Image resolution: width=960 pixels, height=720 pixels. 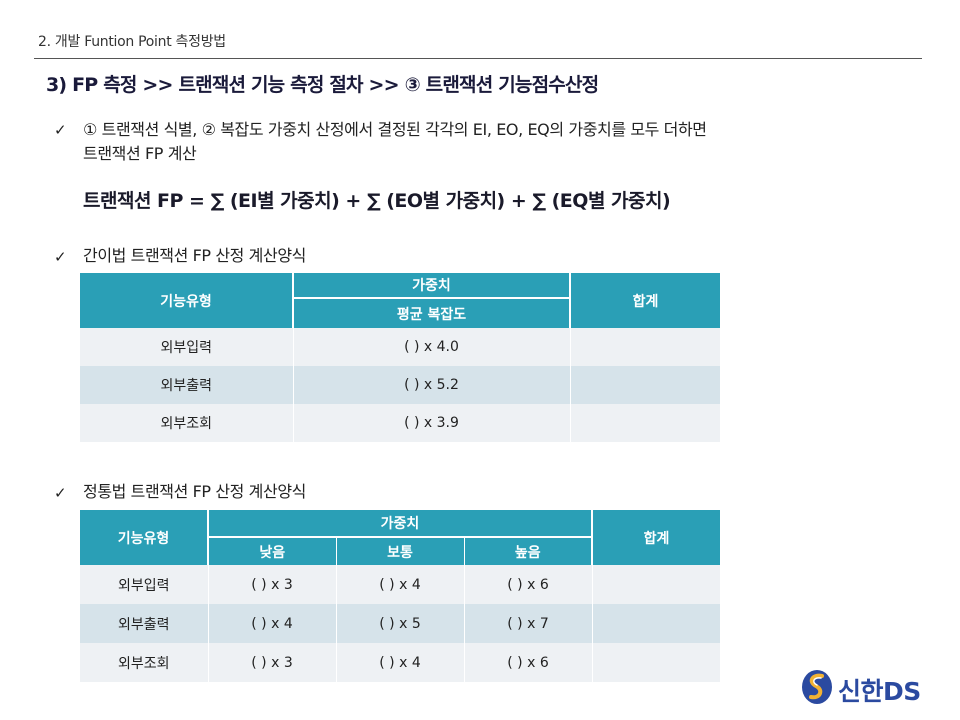 I want to click on table-row: 외부출력 ( ) x 4 ( ) x 5 ( ) x 7, so click(x=400, y=623).